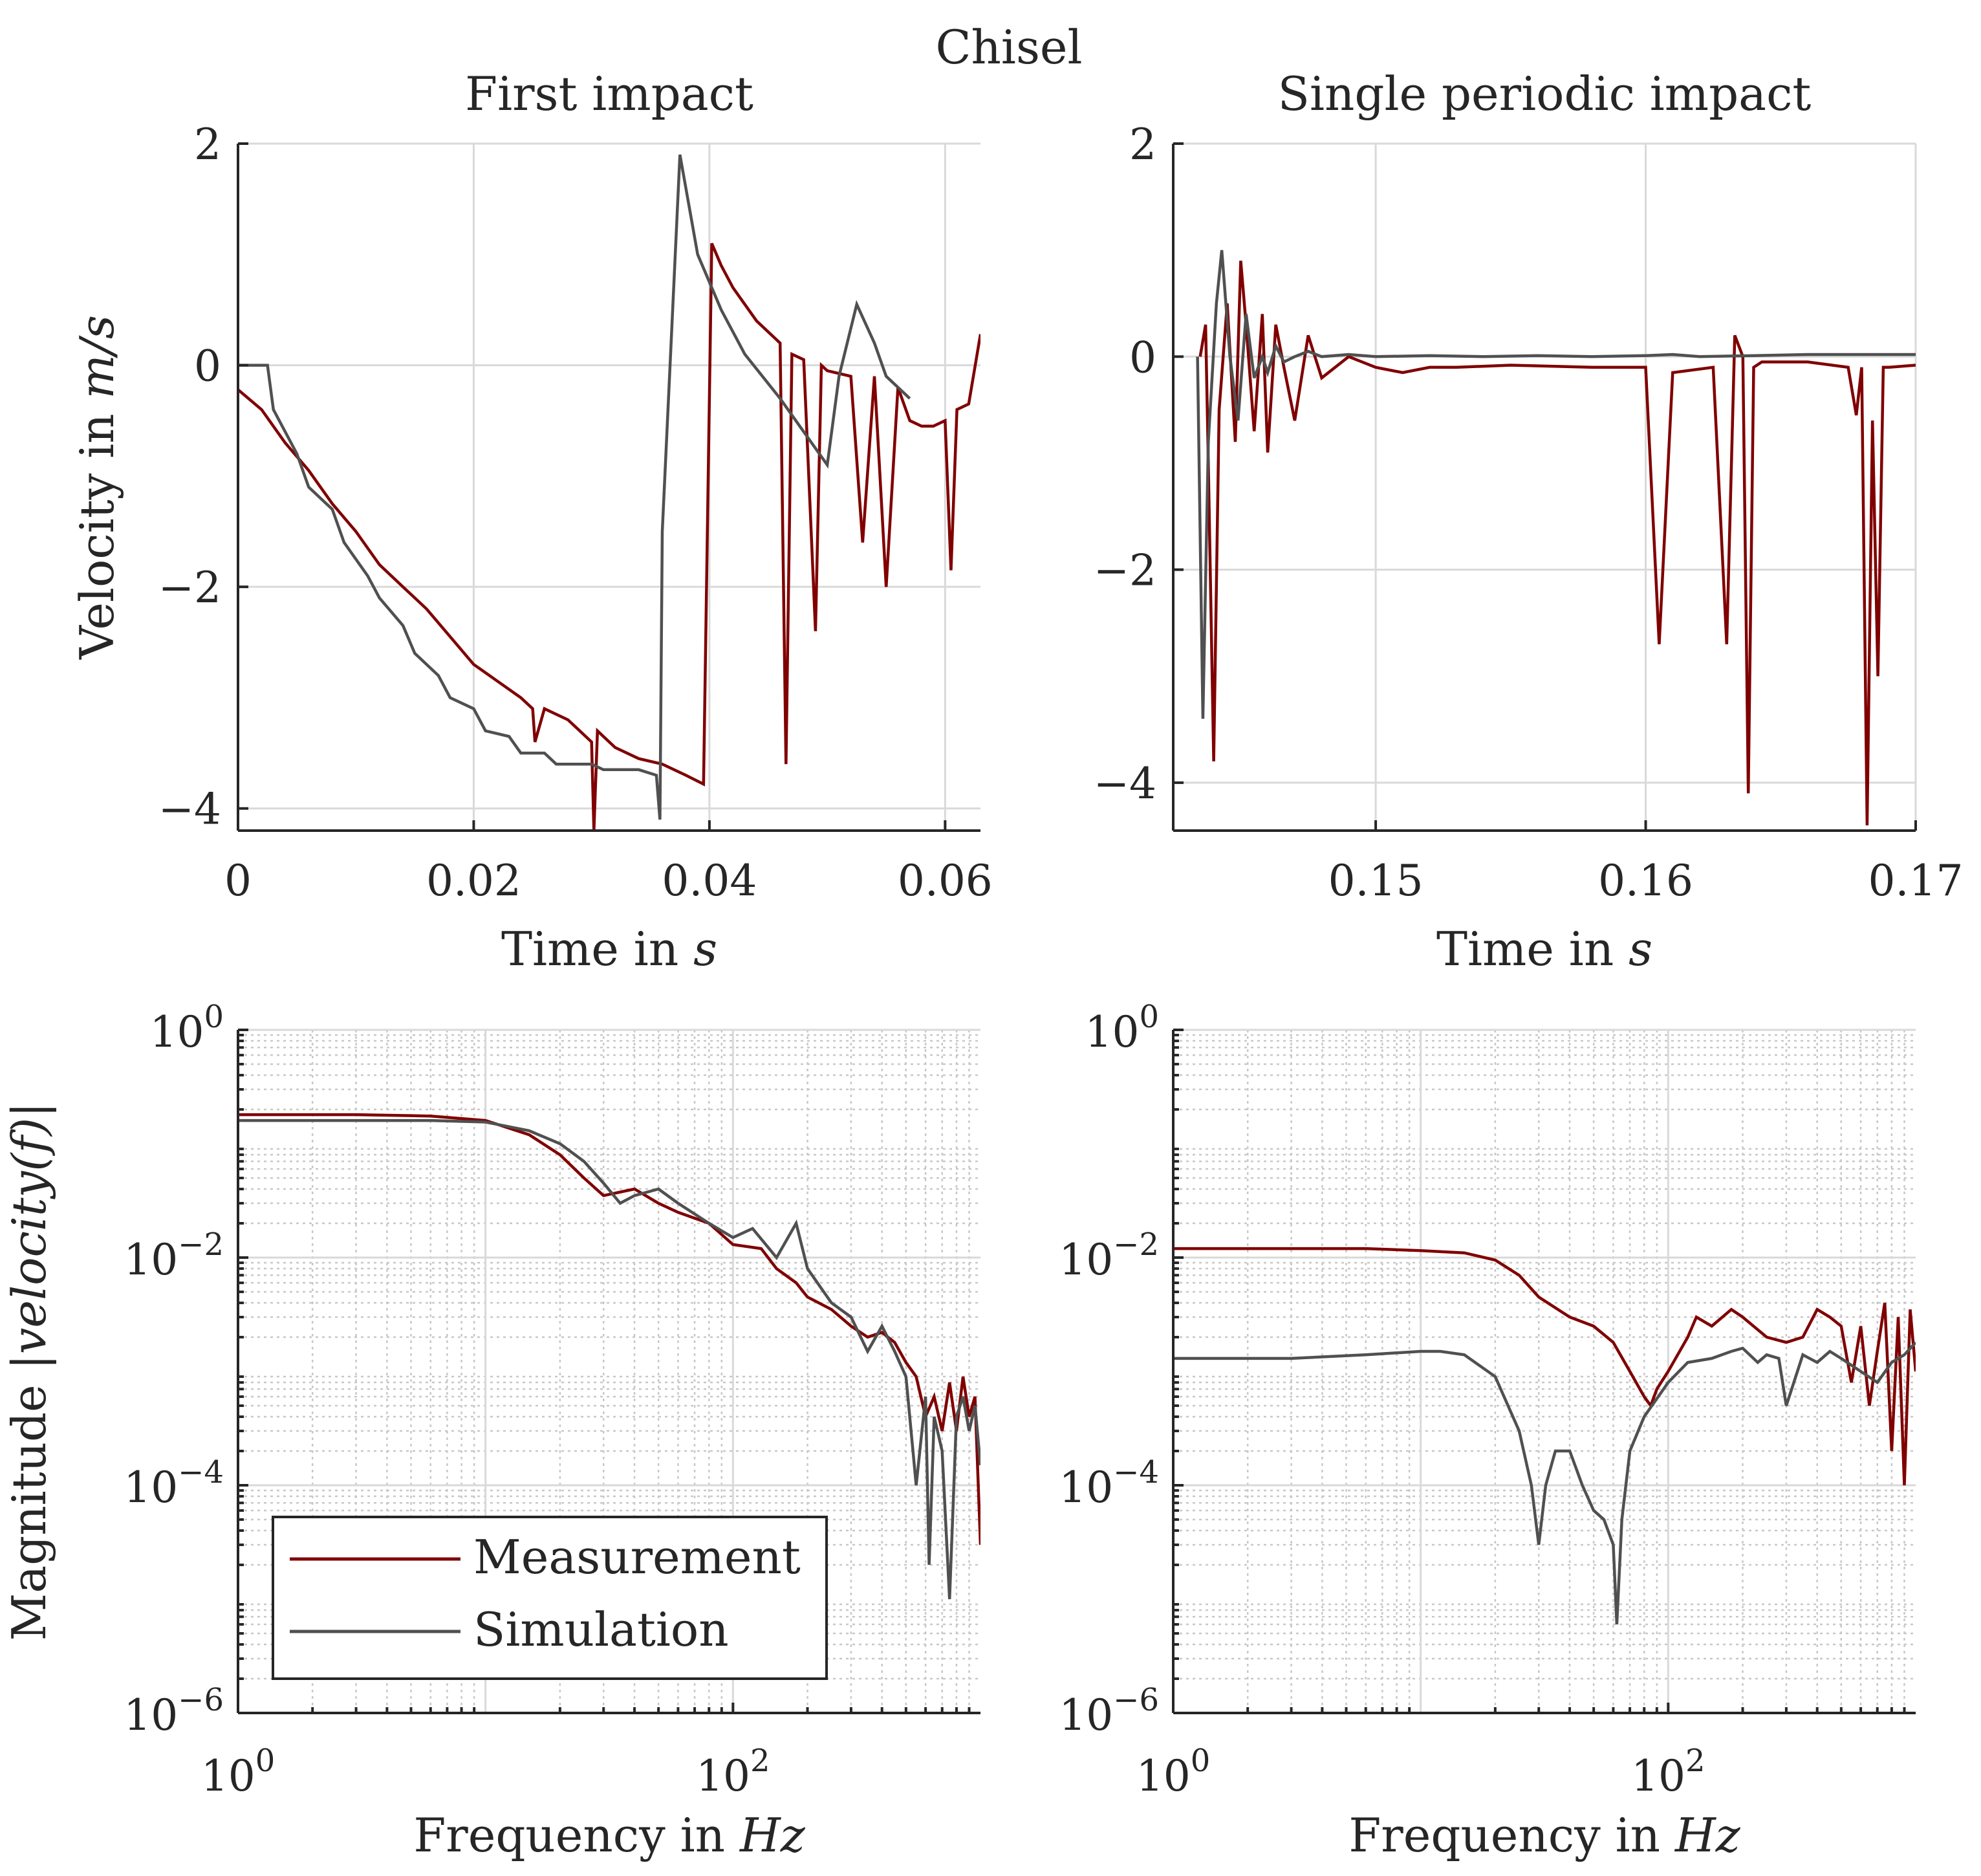  What do you see at coordinates (1376, 881) in the screenshot?
I see `x-tick-label: 0.15` at bounding box center [1376, 881].